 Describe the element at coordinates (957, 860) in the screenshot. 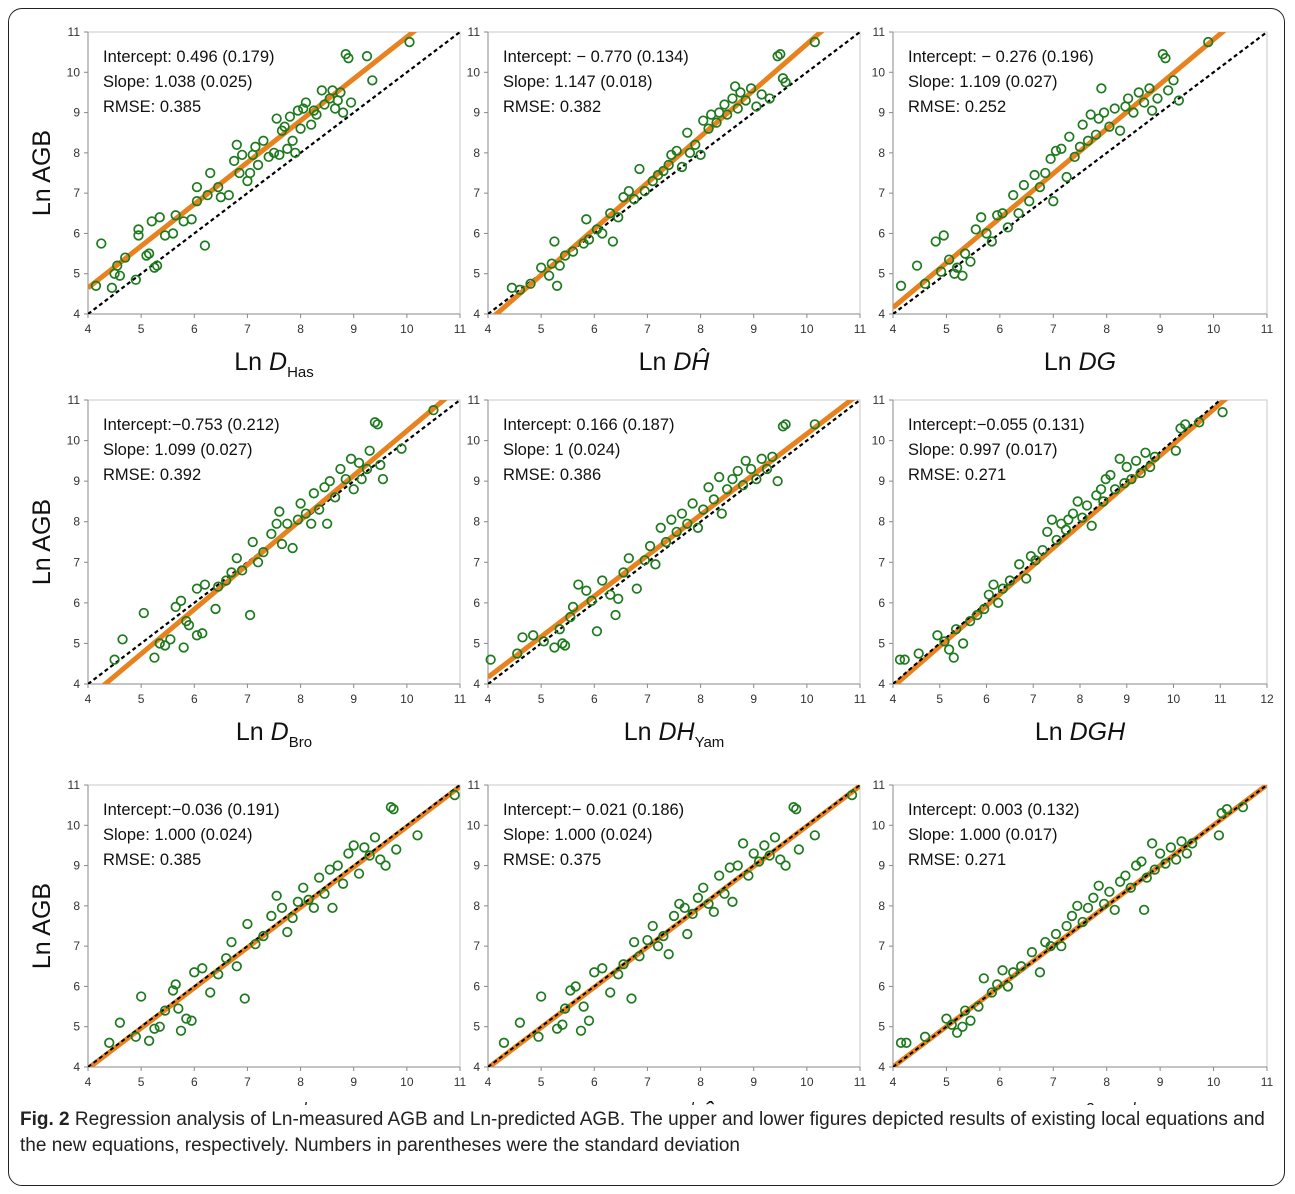

I see `stats-annotation: RMSE: 0.271` at that location.